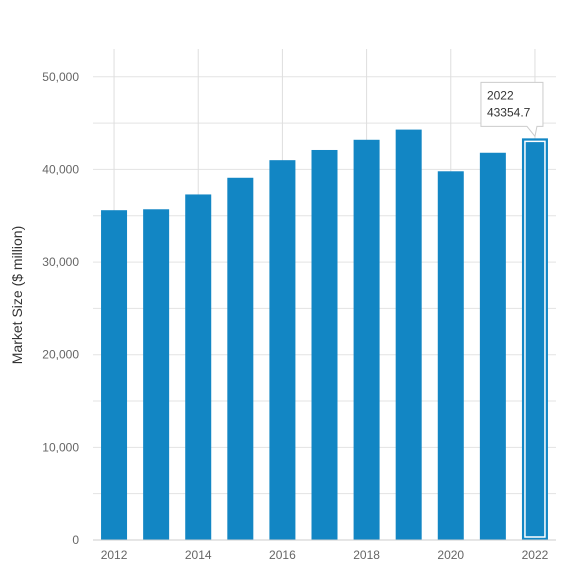 The height and width of the screenshot is (567, 563). I want to click on tooltip-box, so click(512, 109).